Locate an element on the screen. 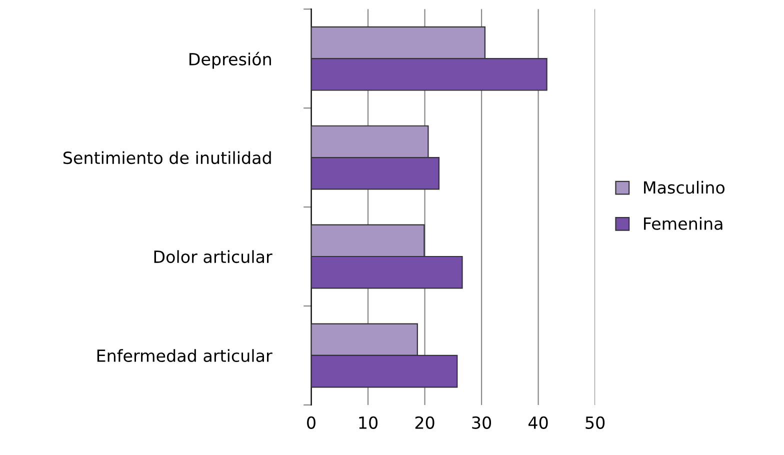 This screenshot has height=455, width=784. x-tick-label: 20 is located at coordinates (424, 422).